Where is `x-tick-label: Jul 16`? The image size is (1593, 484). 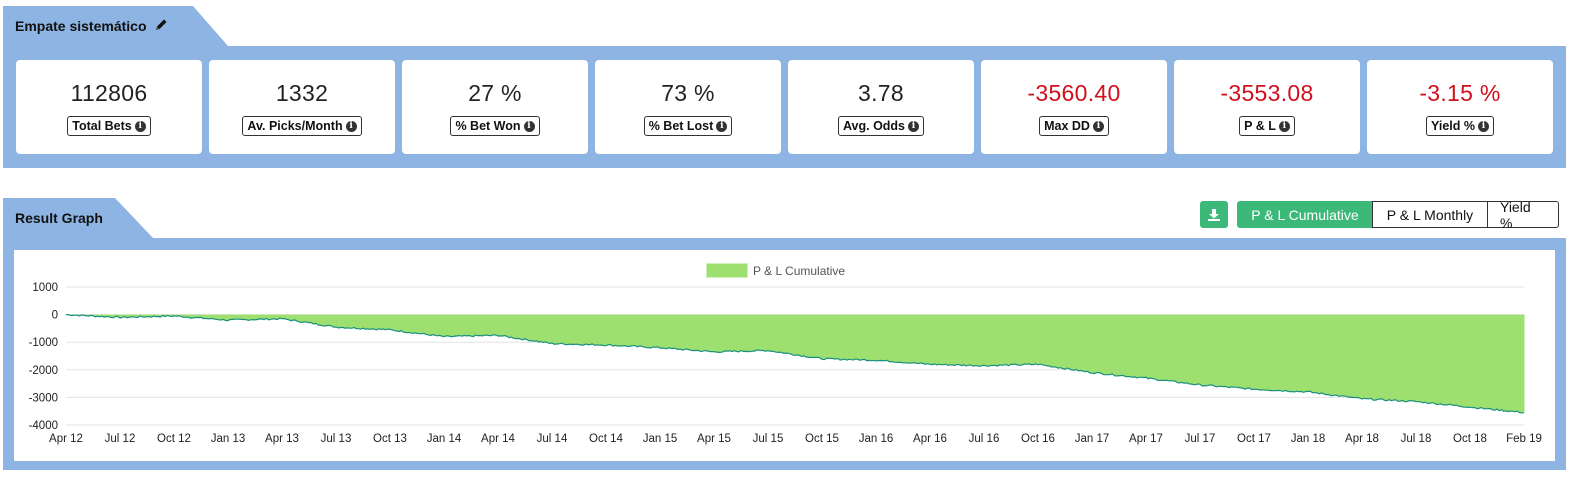 x-tick-label: Jul 16 is located at coordinates (984, 439).